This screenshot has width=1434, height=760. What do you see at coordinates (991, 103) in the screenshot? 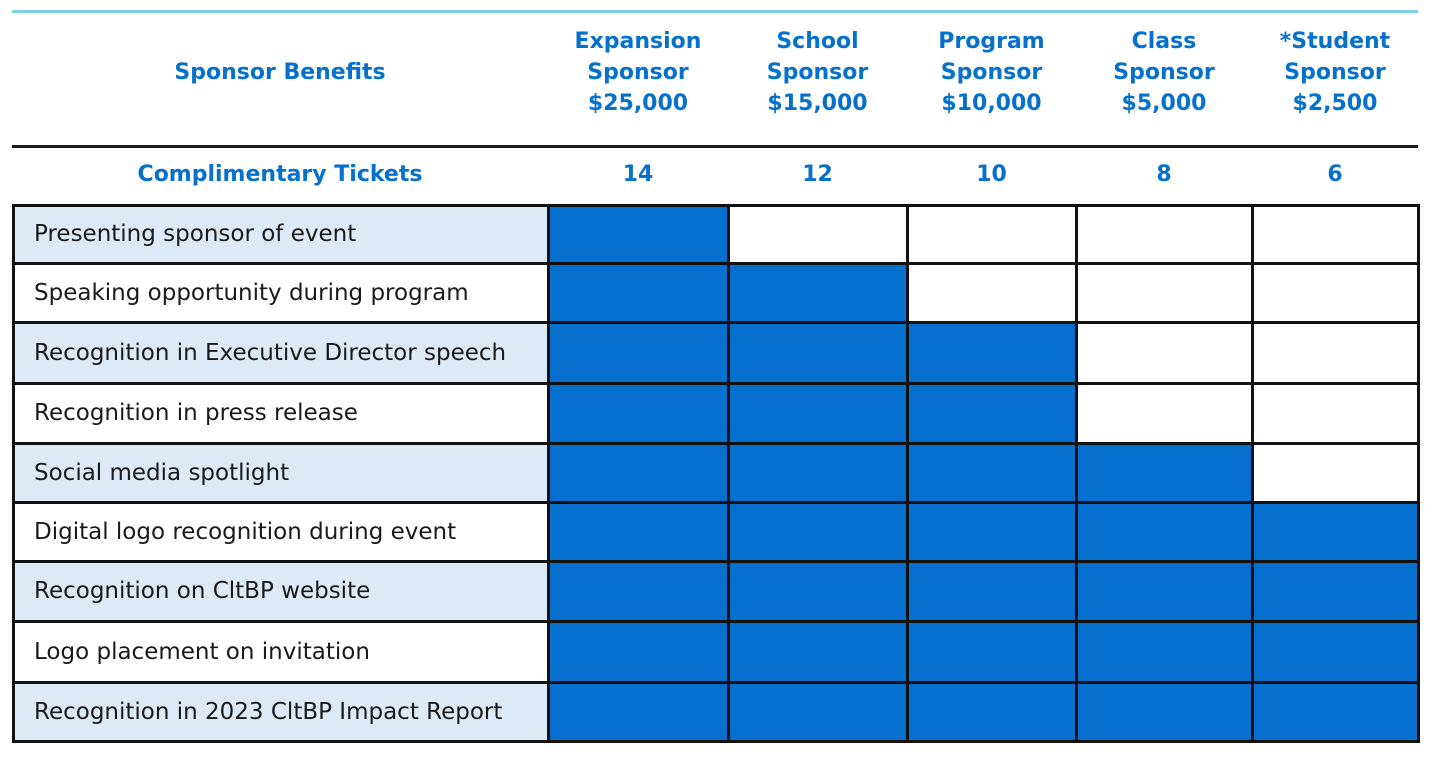
I see `tier-price: $10,000` at bounding box center [991, 103].